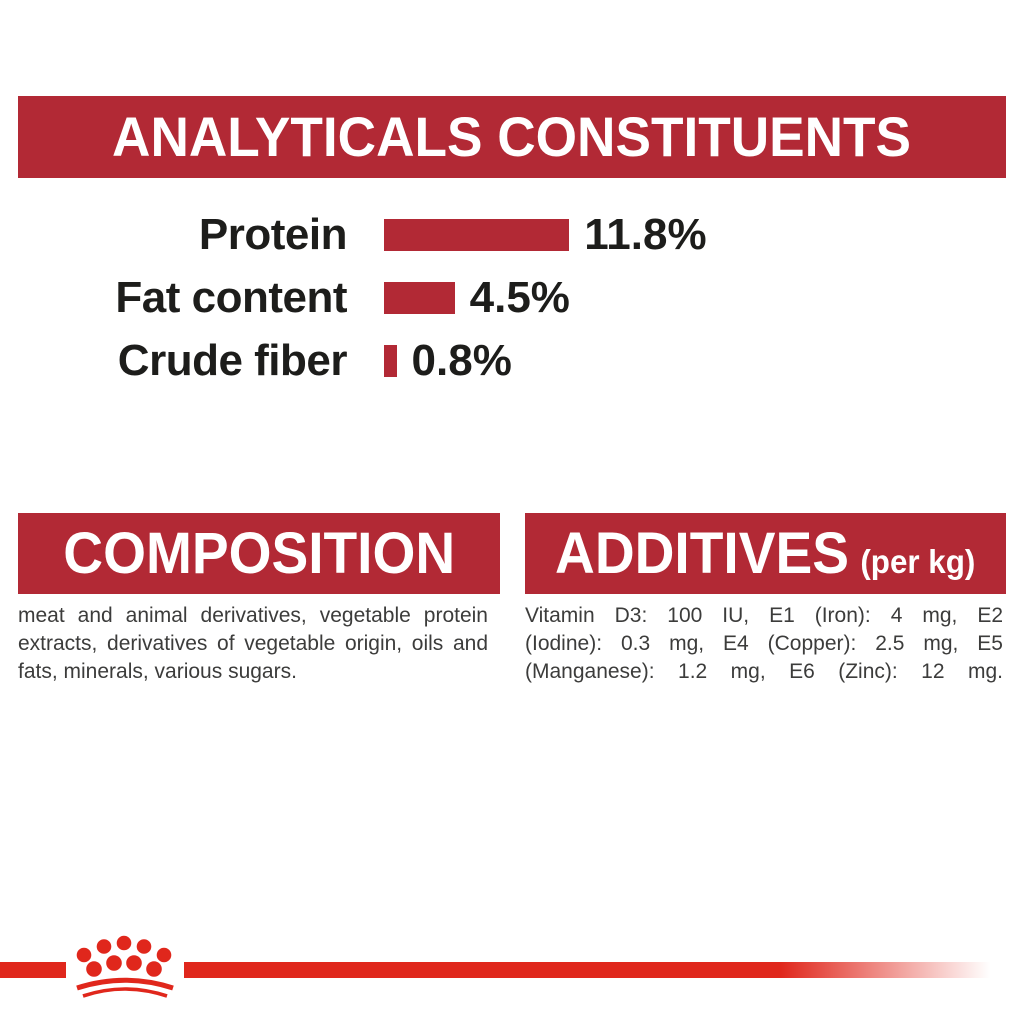 The height and width of the screenshot is (1024, 1024). What do you see at coordinates (918, 561) in the screenshot?
I see `additives-per-kg-note: (per kg)` at bounding box center [918, 561].